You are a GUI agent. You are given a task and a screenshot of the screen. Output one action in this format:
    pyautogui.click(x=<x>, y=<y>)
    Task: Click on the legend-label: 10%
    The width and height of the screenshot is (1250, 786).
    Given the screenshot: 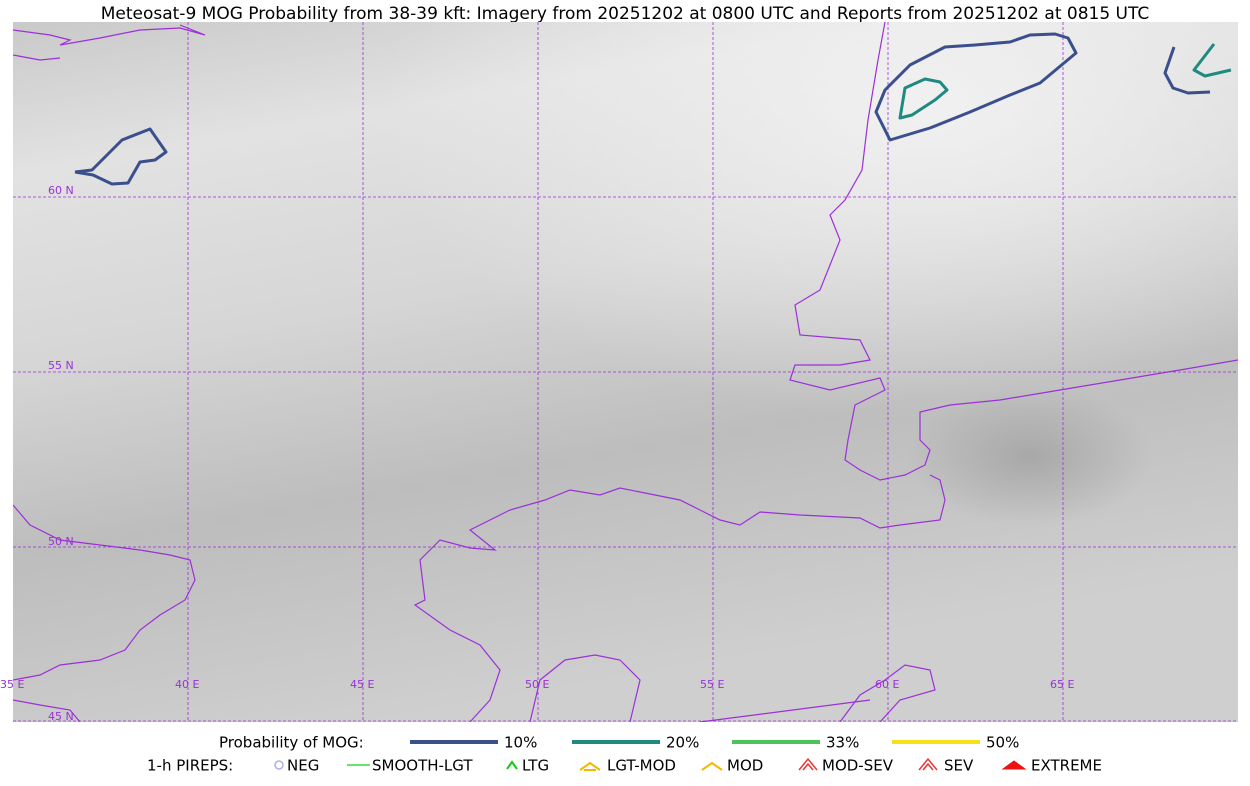 What is the action you would take?
    pyautogui.click(x=520, y=743)
    